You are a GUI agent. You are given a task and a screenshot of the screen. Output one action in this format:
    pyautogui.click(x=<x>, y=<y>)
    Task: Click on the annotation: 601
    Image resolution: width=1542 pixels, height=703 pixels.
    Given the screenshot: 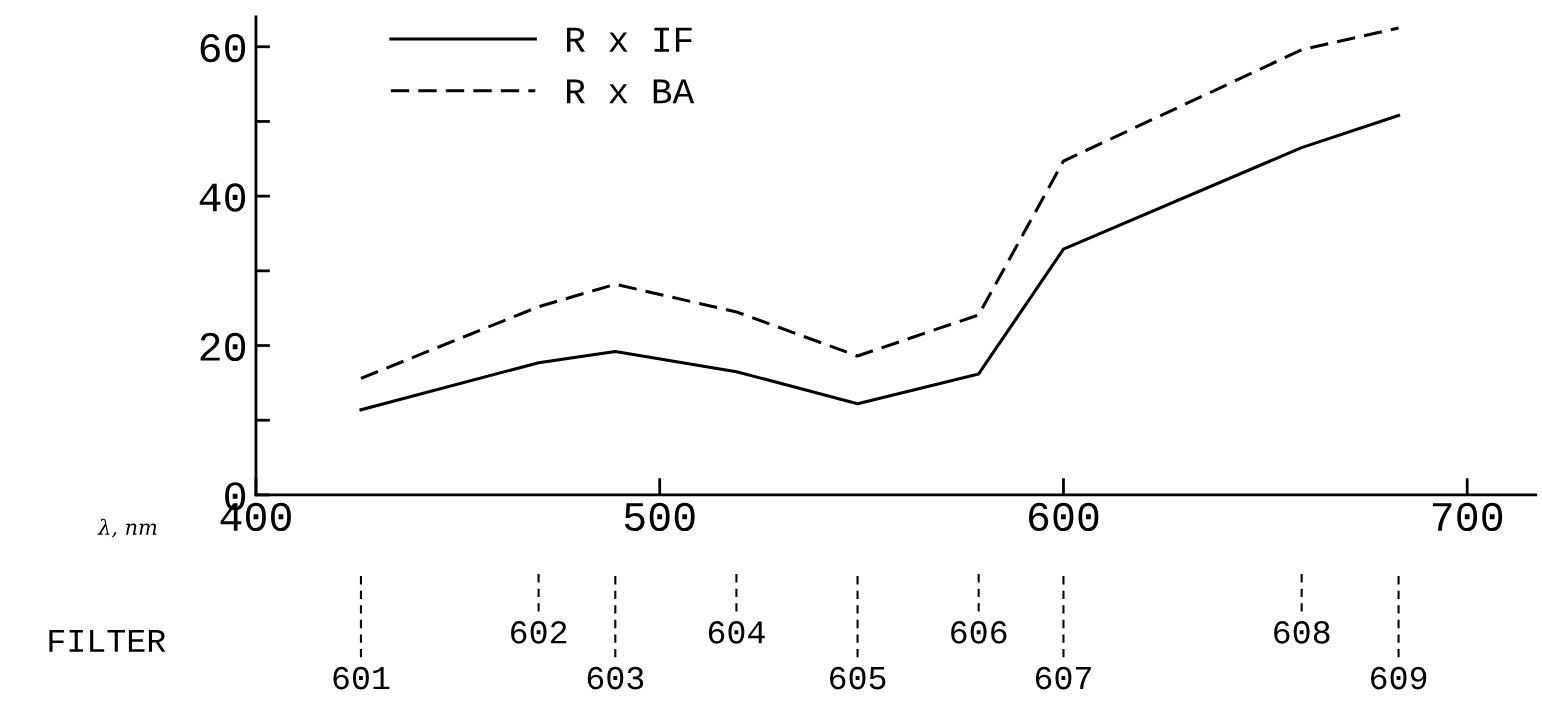 What is the action you would take?
    pyautogui.click(x=361, y=678)
    